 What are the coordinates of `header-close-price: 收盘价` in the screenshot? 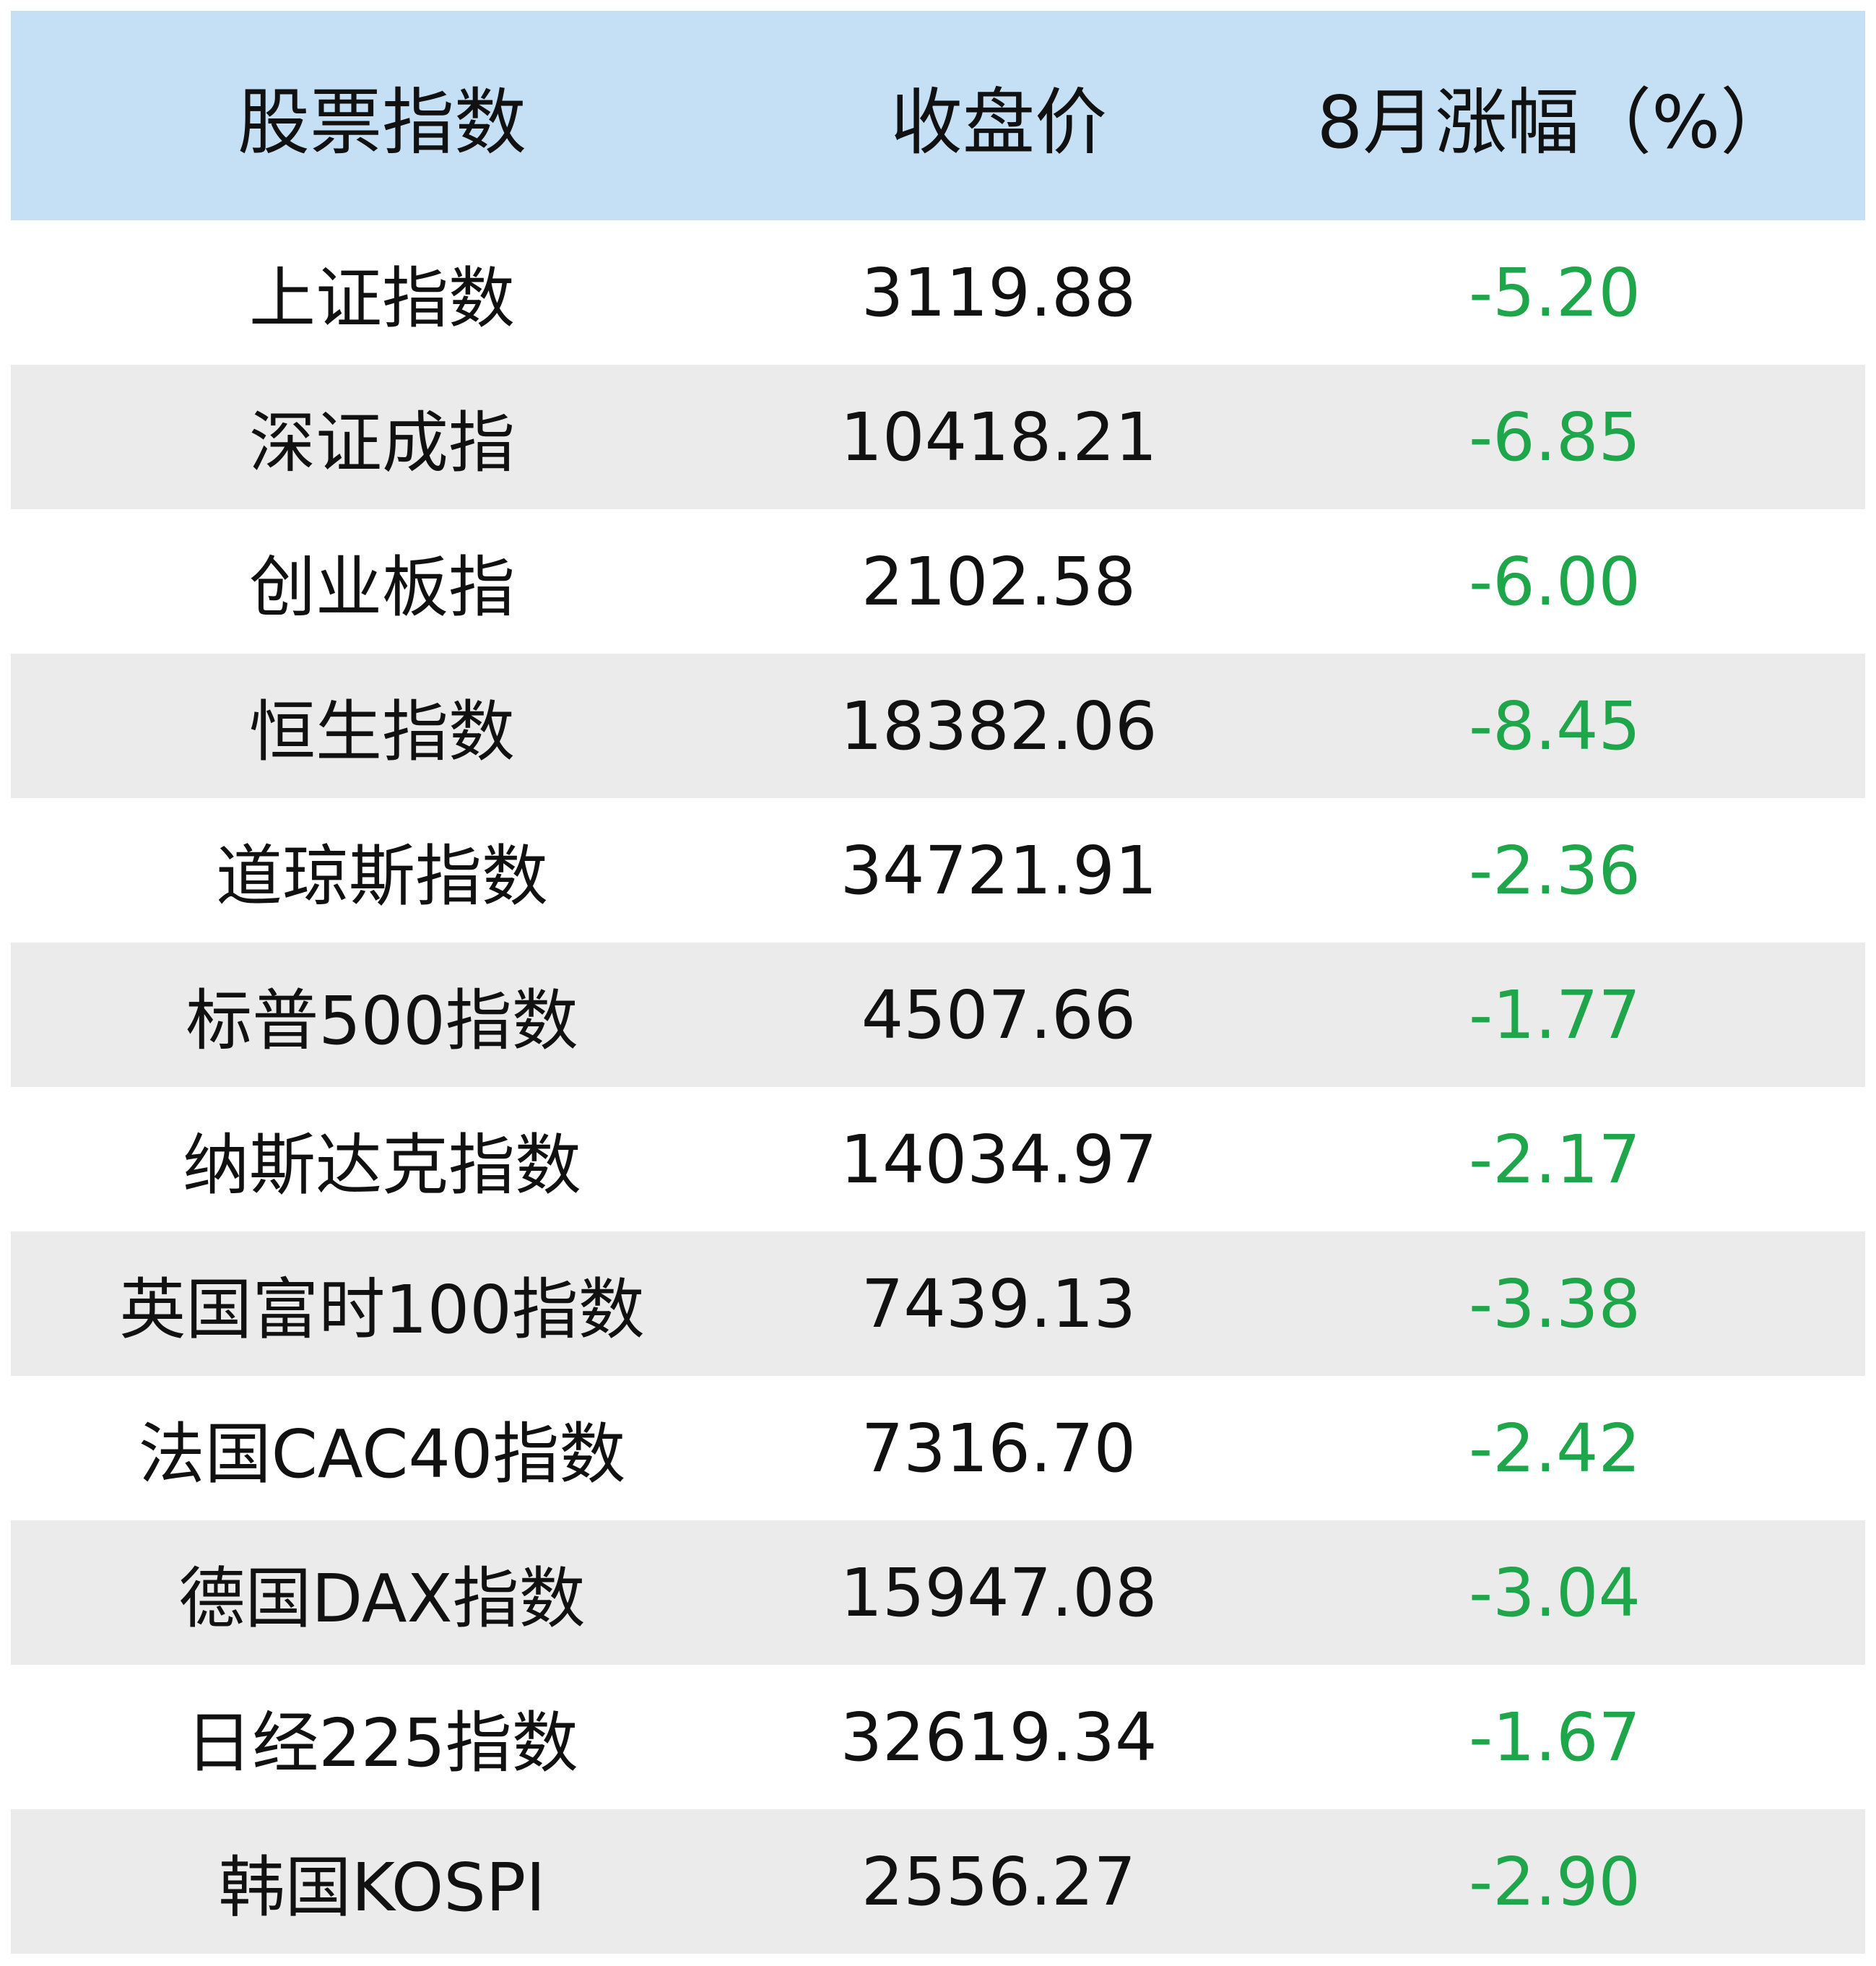 It's located at (998, 116).